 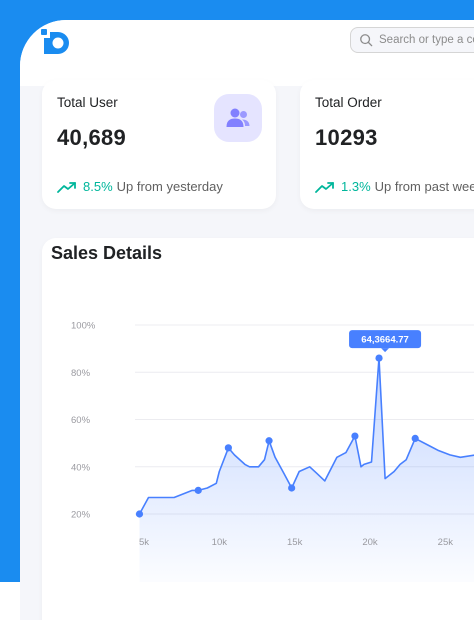 I want to click on x-tick-label: 10k, so click(x=220, y=542).